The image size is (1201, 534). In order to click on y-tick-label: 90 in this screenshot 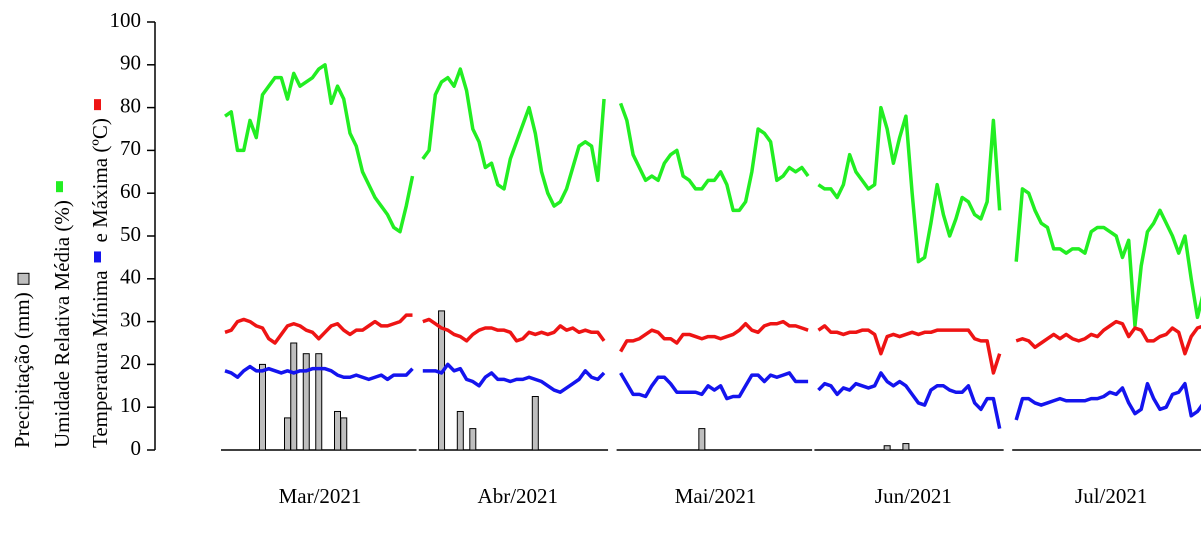, I will do `click(130, 63)`.